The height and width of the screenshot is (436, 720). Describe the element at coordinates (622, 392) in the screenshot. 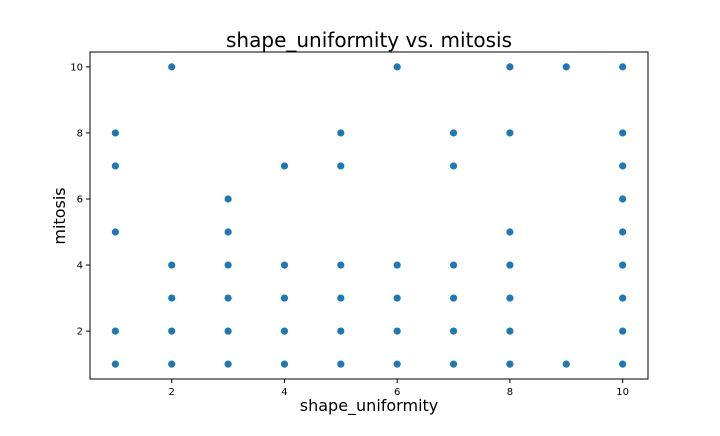

I see `x-tick-label: 10` at that location.